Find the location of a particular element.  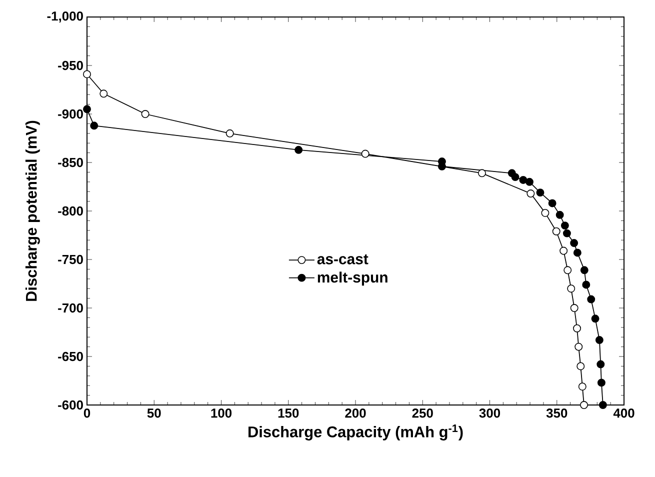

y-tick-label: -800 is located at coordinates (70, 211).